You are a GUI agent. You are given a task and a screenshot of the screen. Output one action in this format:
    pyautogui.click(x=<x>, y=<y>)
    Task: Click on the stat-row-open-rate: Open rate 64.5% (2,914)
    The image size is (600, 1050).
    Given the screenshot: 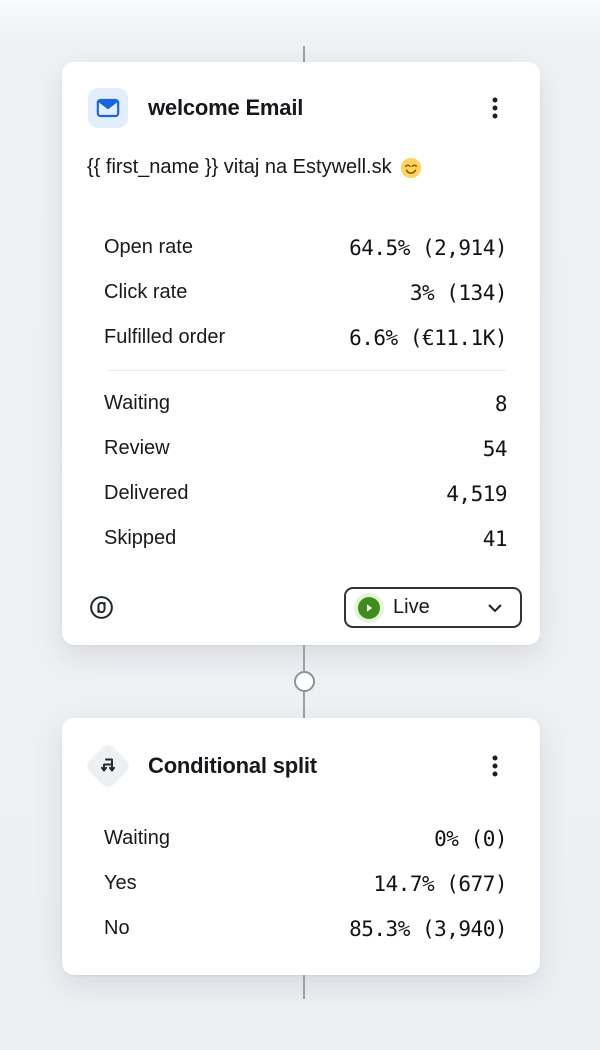 What is the action you would take?
    pyautogui.click(x=301, y=247)
    